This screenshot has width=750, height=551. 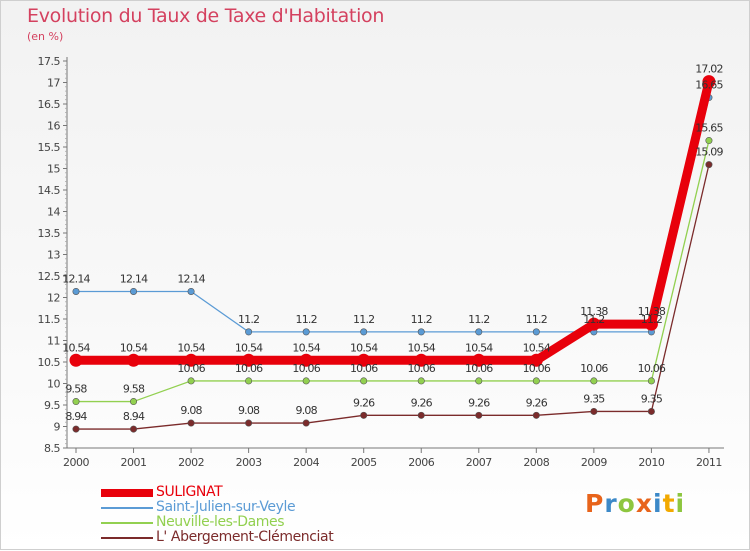 I want to click on y-tick-label: 12, so click(x=53, y=298).